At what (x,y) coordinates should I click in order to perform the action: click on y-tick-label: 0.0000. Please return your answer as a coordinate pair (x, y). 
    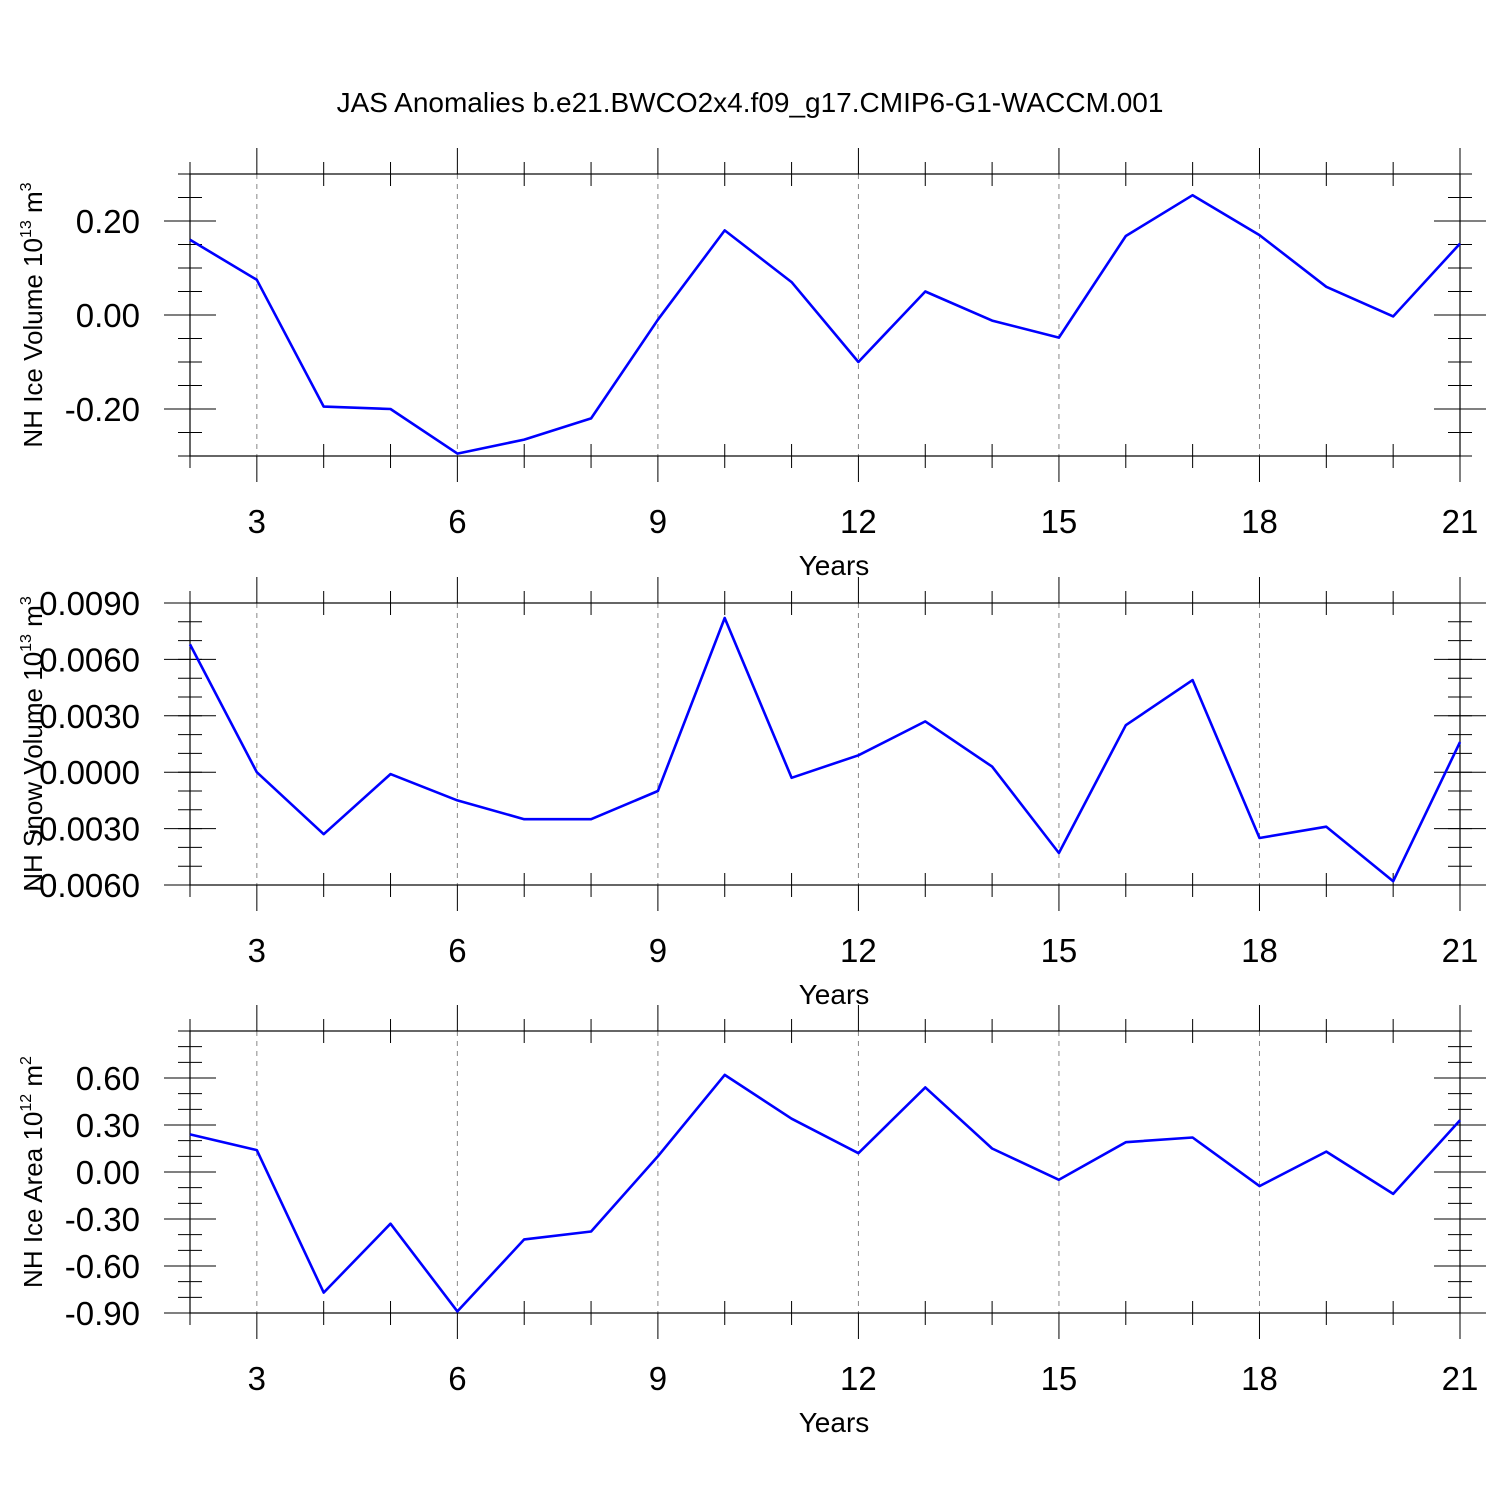
    Looking at the image, I should click on (89, 772).